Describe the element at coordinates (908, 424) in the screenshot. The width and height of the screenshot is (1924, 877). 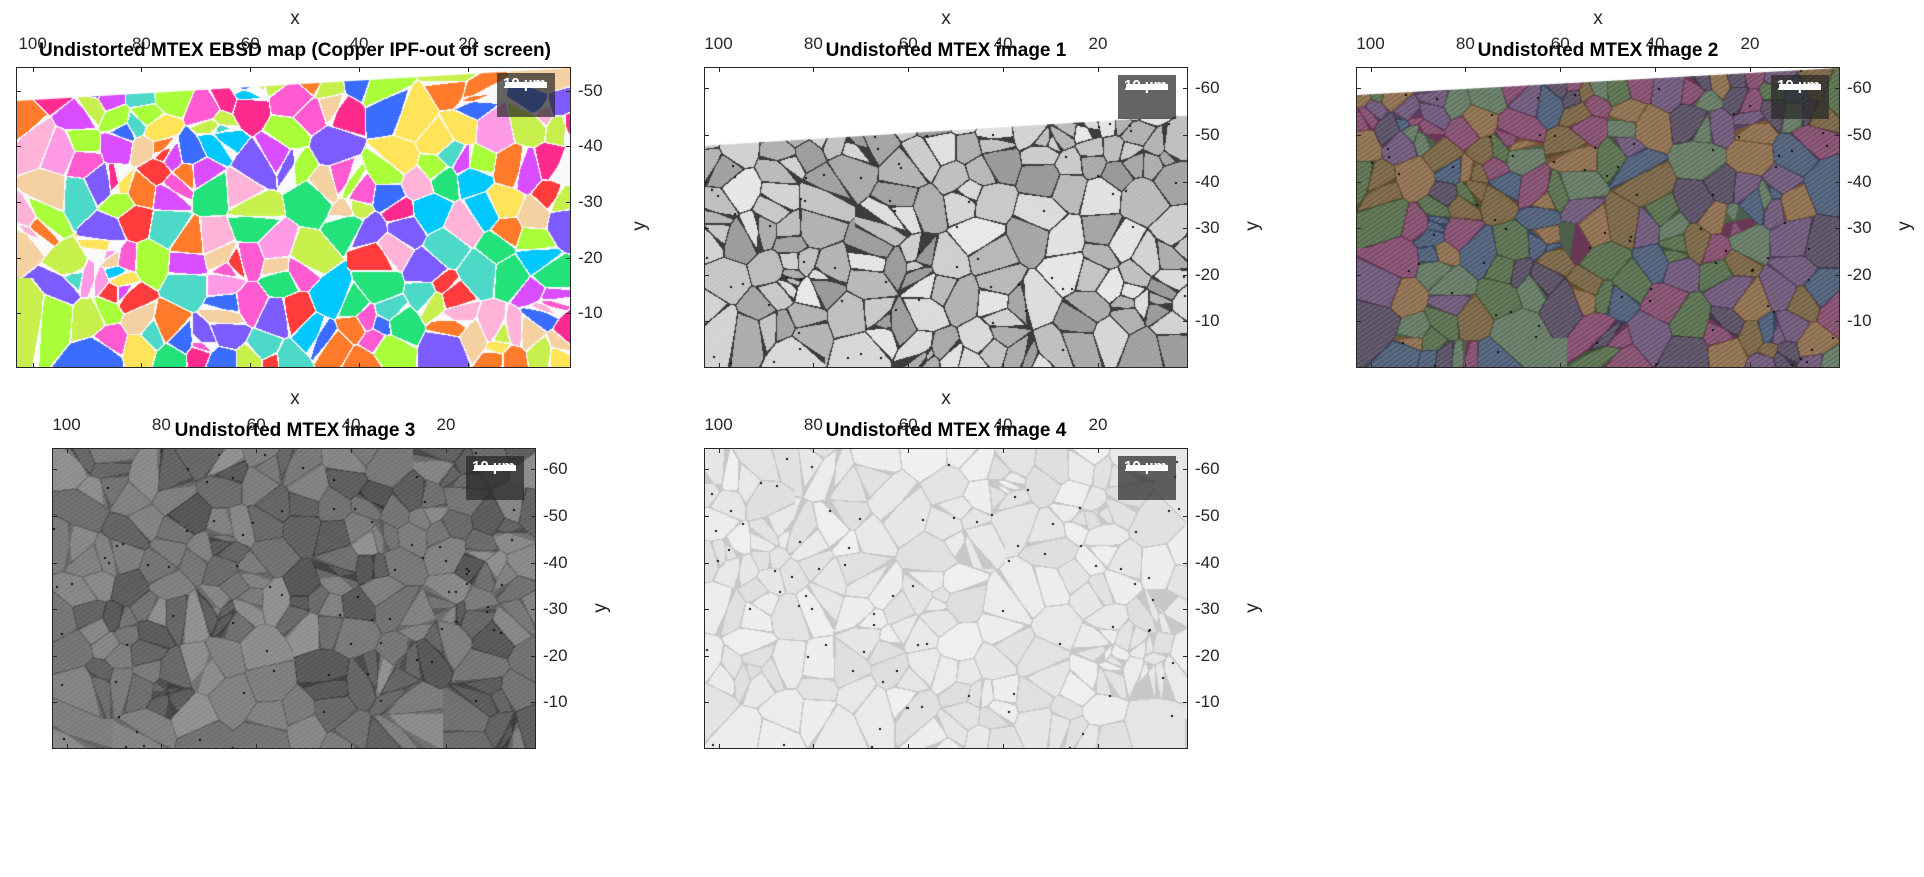
I see `x-tick-label: 60` at that location.